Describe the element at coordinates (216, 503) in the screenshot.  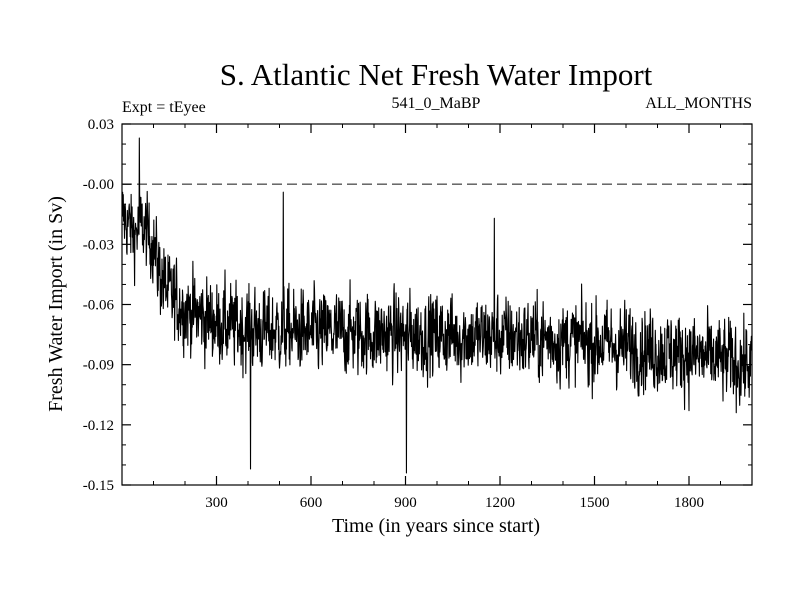
I see `x-tick-label: 300` at that location.